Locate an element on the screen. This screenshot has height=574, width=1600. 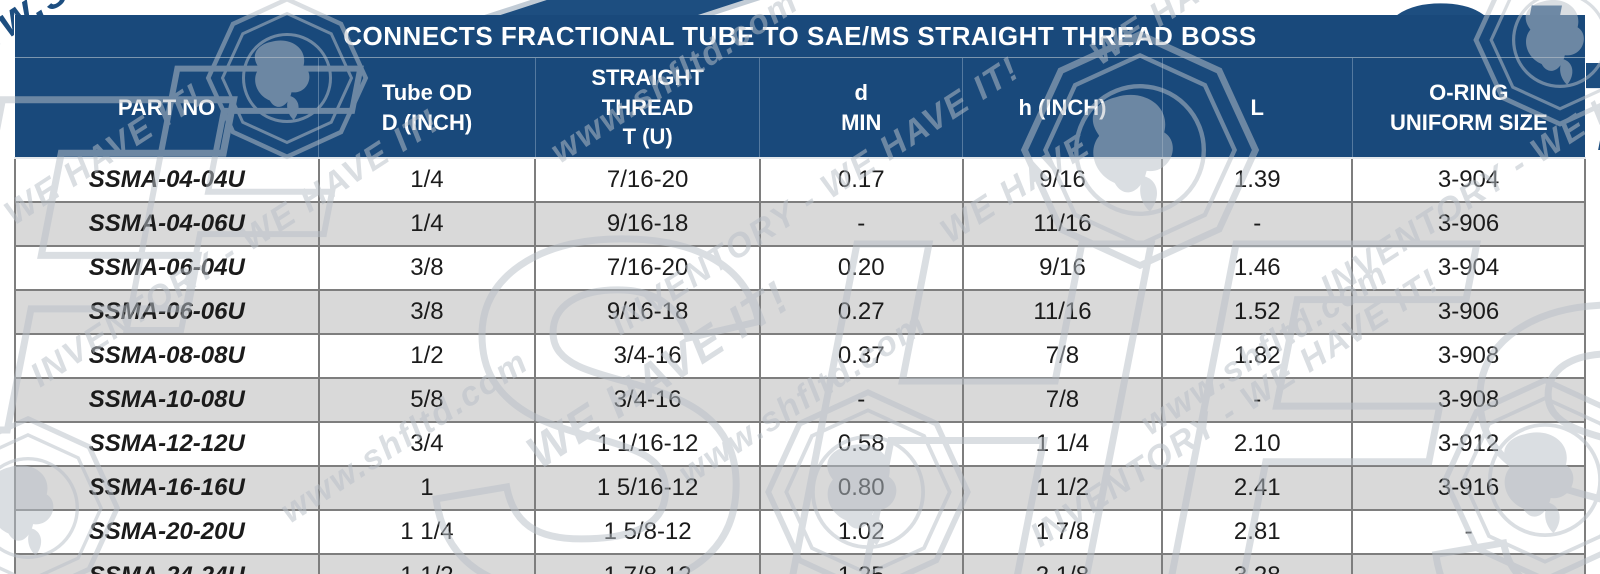
part-no-cell: SSMA-04-04U is located at coordinates (166, 180).